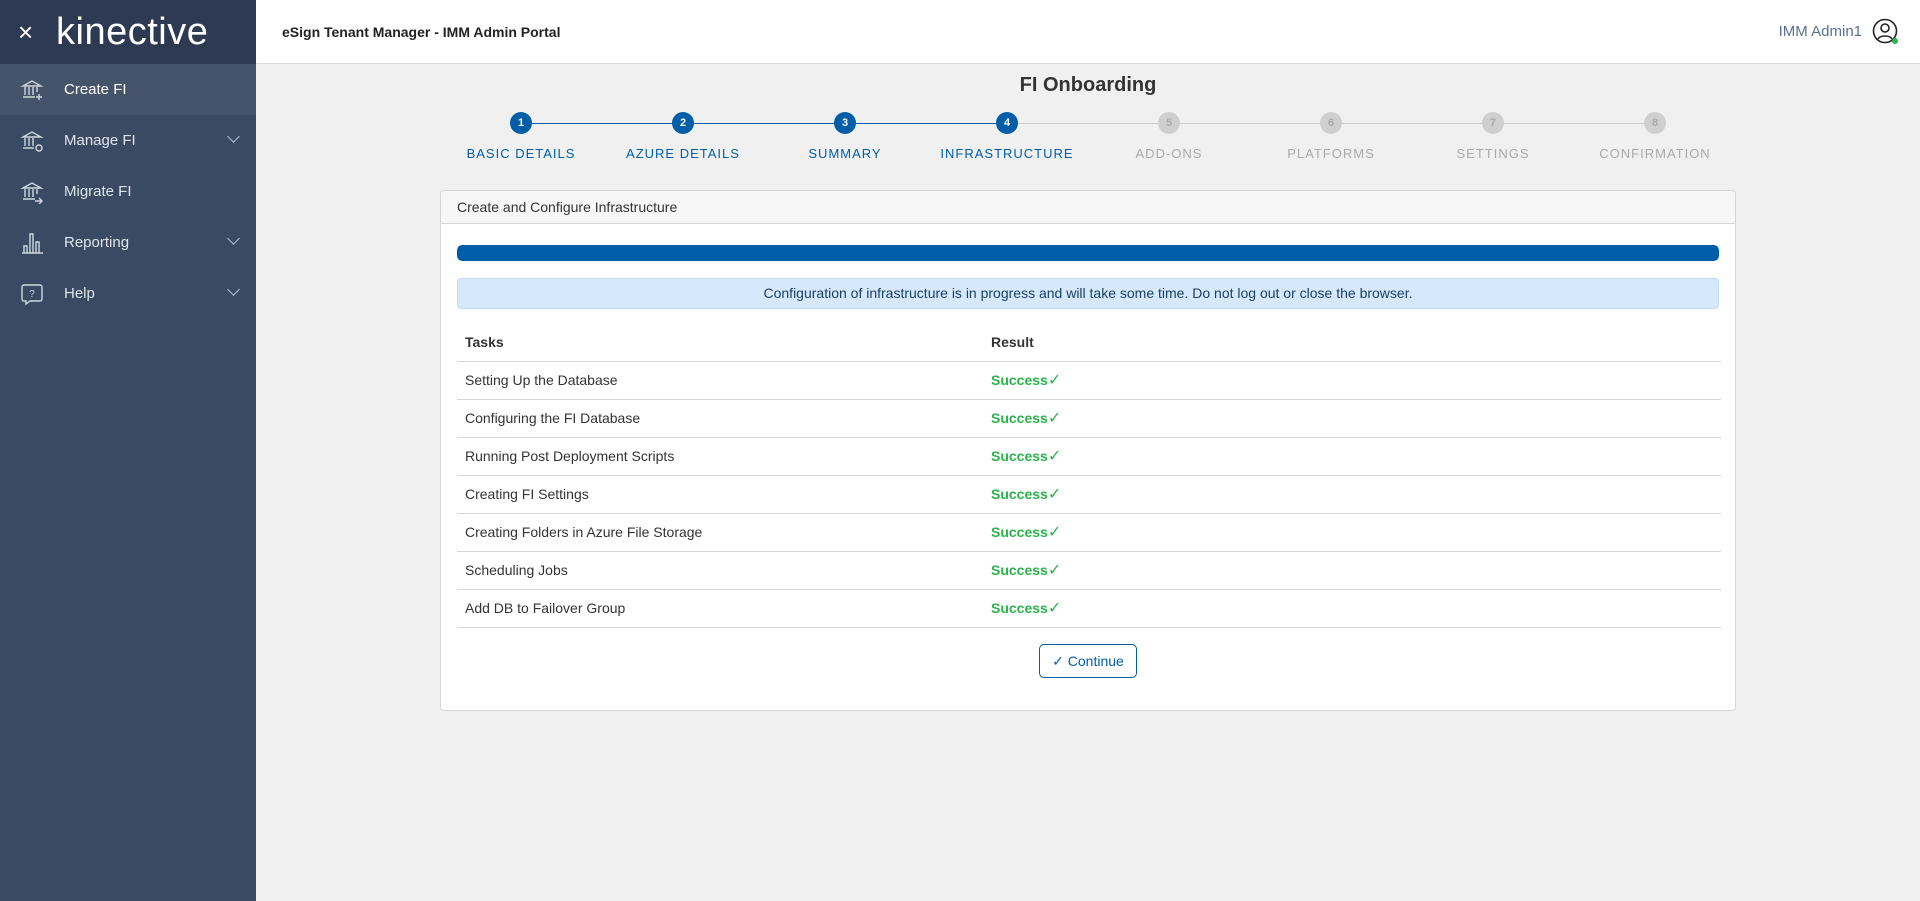  Describe the element at coordinates (421, 31) in the screenshot. I see `app-title: eSign Tenant Manager - IMM Admin Portal` at that location.